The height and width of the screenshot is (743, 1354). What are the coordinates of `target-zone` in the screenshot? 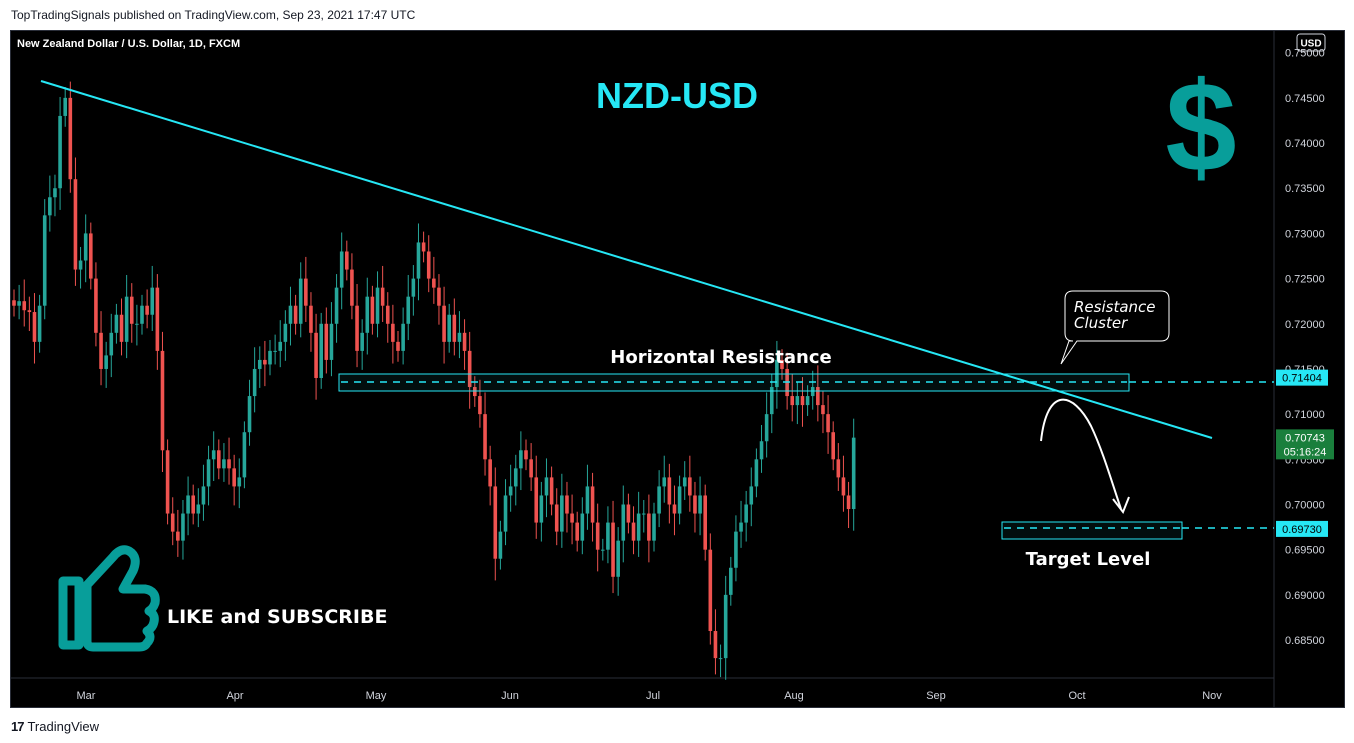 It's located at (1092, 530).